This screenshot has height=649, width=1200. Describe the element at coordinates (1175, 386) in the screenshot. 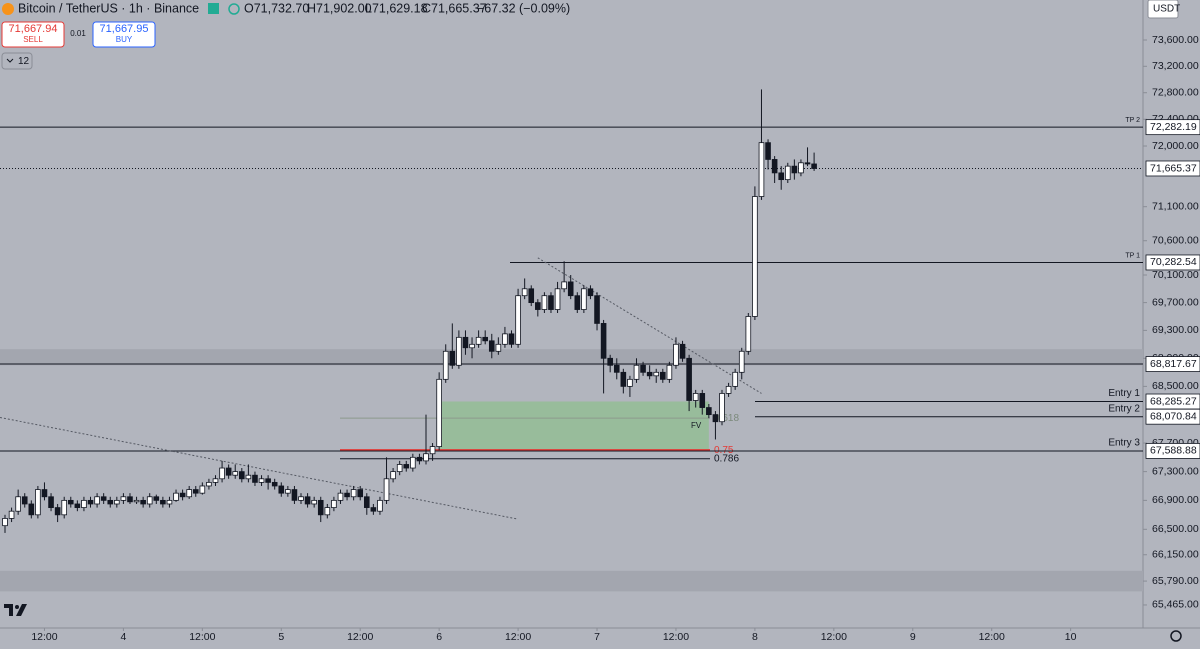

I see `y-tick-label: 68,500.00` at that location.